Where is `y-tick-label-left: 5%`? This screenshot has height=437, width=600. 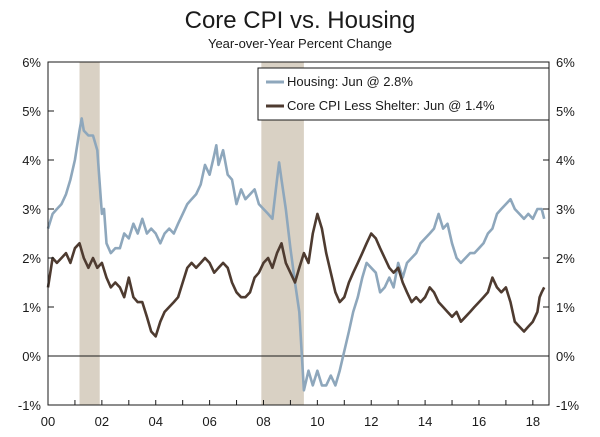
y-tick-label-left: 5% is located at coordinates (31, 111).